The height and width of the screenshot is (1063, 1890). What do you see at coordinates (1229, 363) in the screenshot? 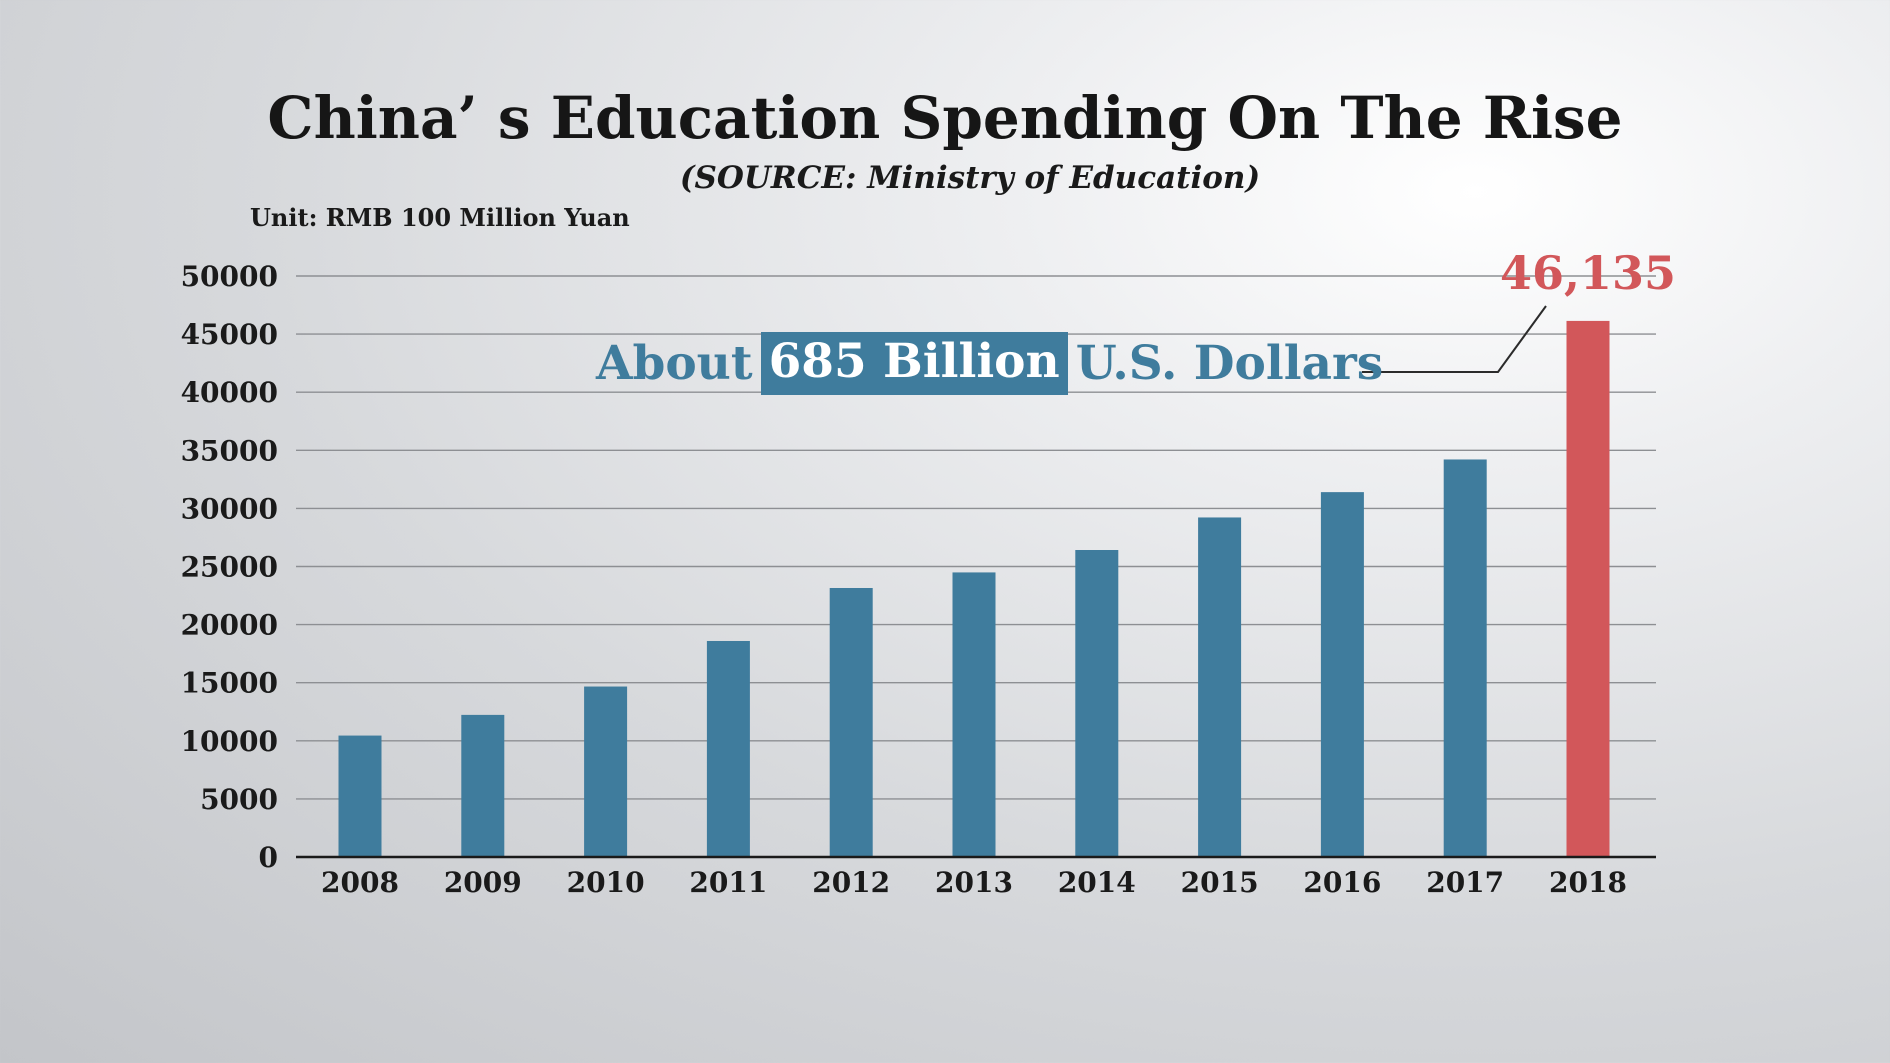
I see `callout-suffix: U.S. Dollars` at bounding box center [1229, 363].